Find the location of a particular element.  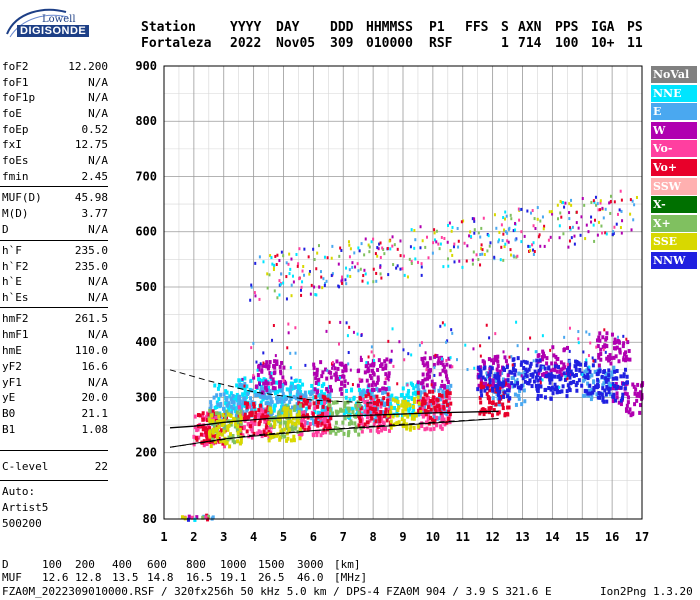

param-name: foEs is located at coordinates (15, 160).